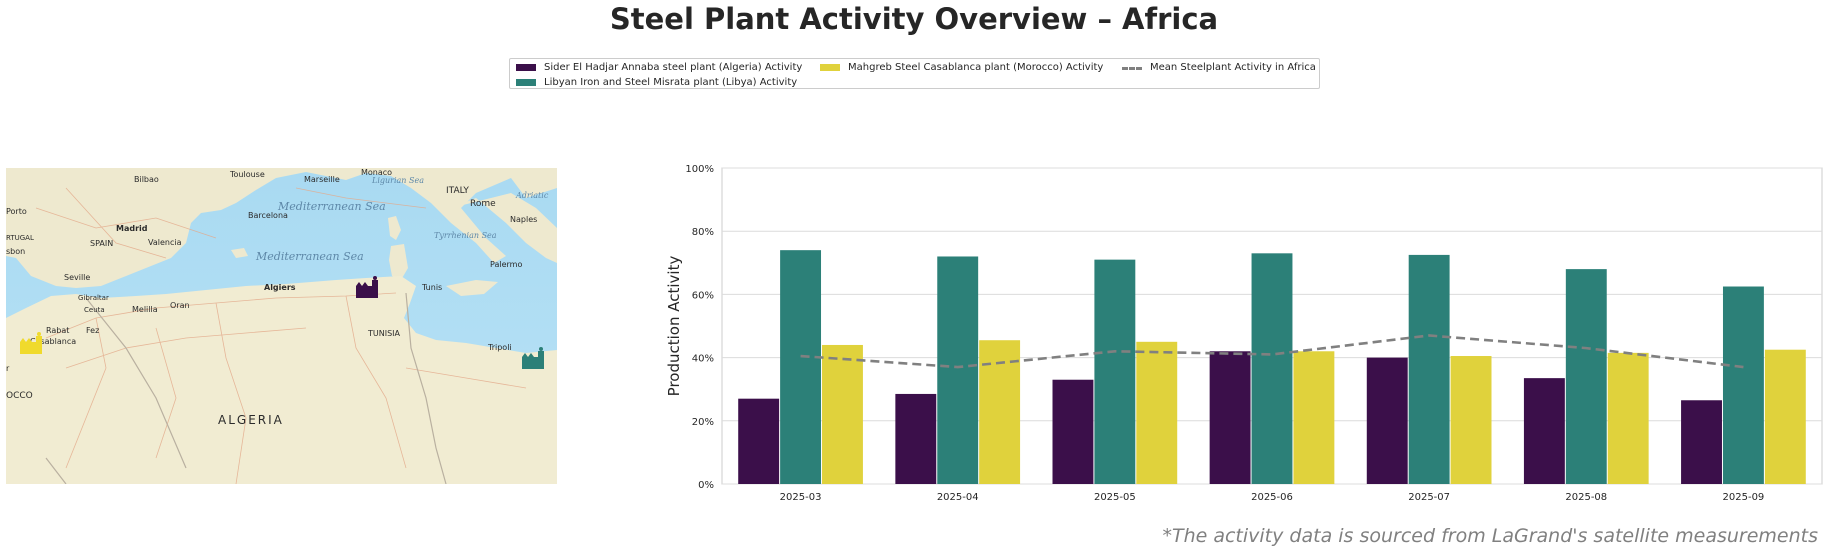 The width and height of the screenshot is (1828, 554). I want to click on map-label-casablanca: Casablanca, so click(53, 341).